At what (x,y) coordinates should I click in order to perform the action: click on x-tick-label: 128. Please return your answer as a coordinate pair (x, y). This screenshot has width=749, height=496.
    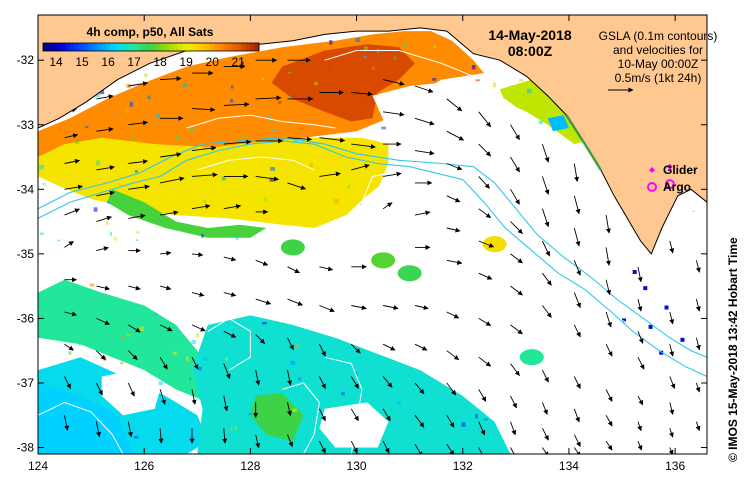
    Looking at the image, I should click on (250, 466).